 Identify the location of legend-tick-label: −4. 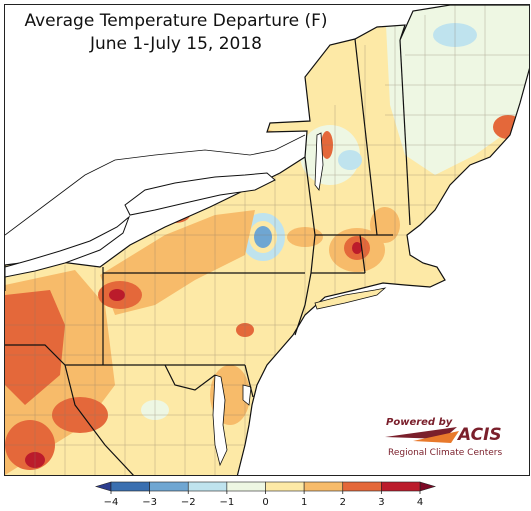
(111, 502).